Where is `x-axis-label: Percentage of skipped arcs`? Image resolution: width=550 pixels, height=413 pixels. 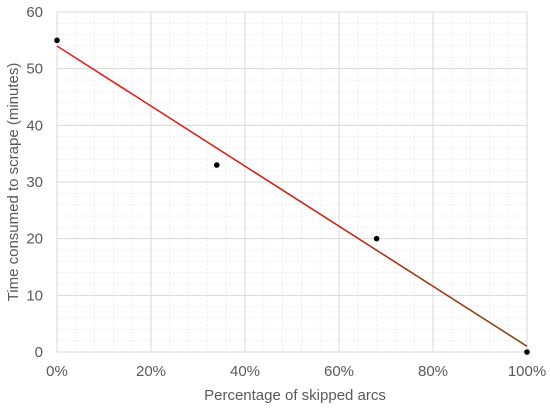 x-axis-label: Percentage of skipped arcs is located at coordinates (295, 395).